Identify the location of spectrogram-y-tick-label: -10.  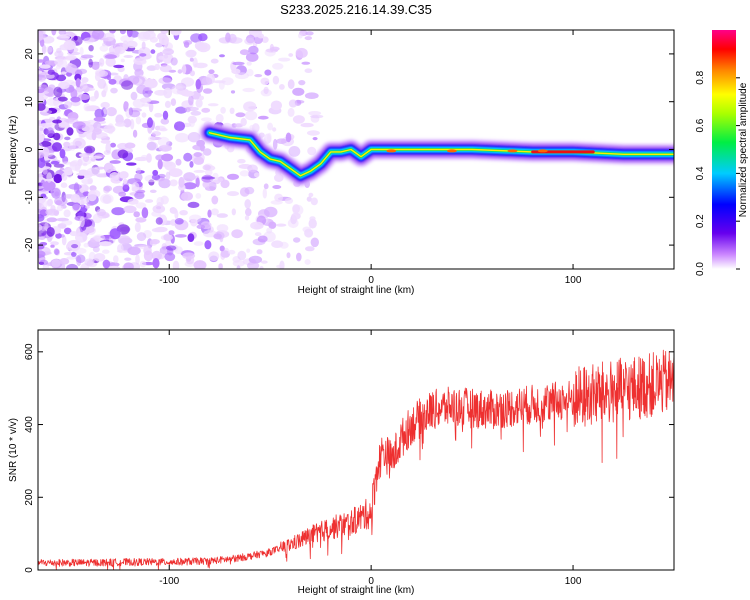
(29, 197).